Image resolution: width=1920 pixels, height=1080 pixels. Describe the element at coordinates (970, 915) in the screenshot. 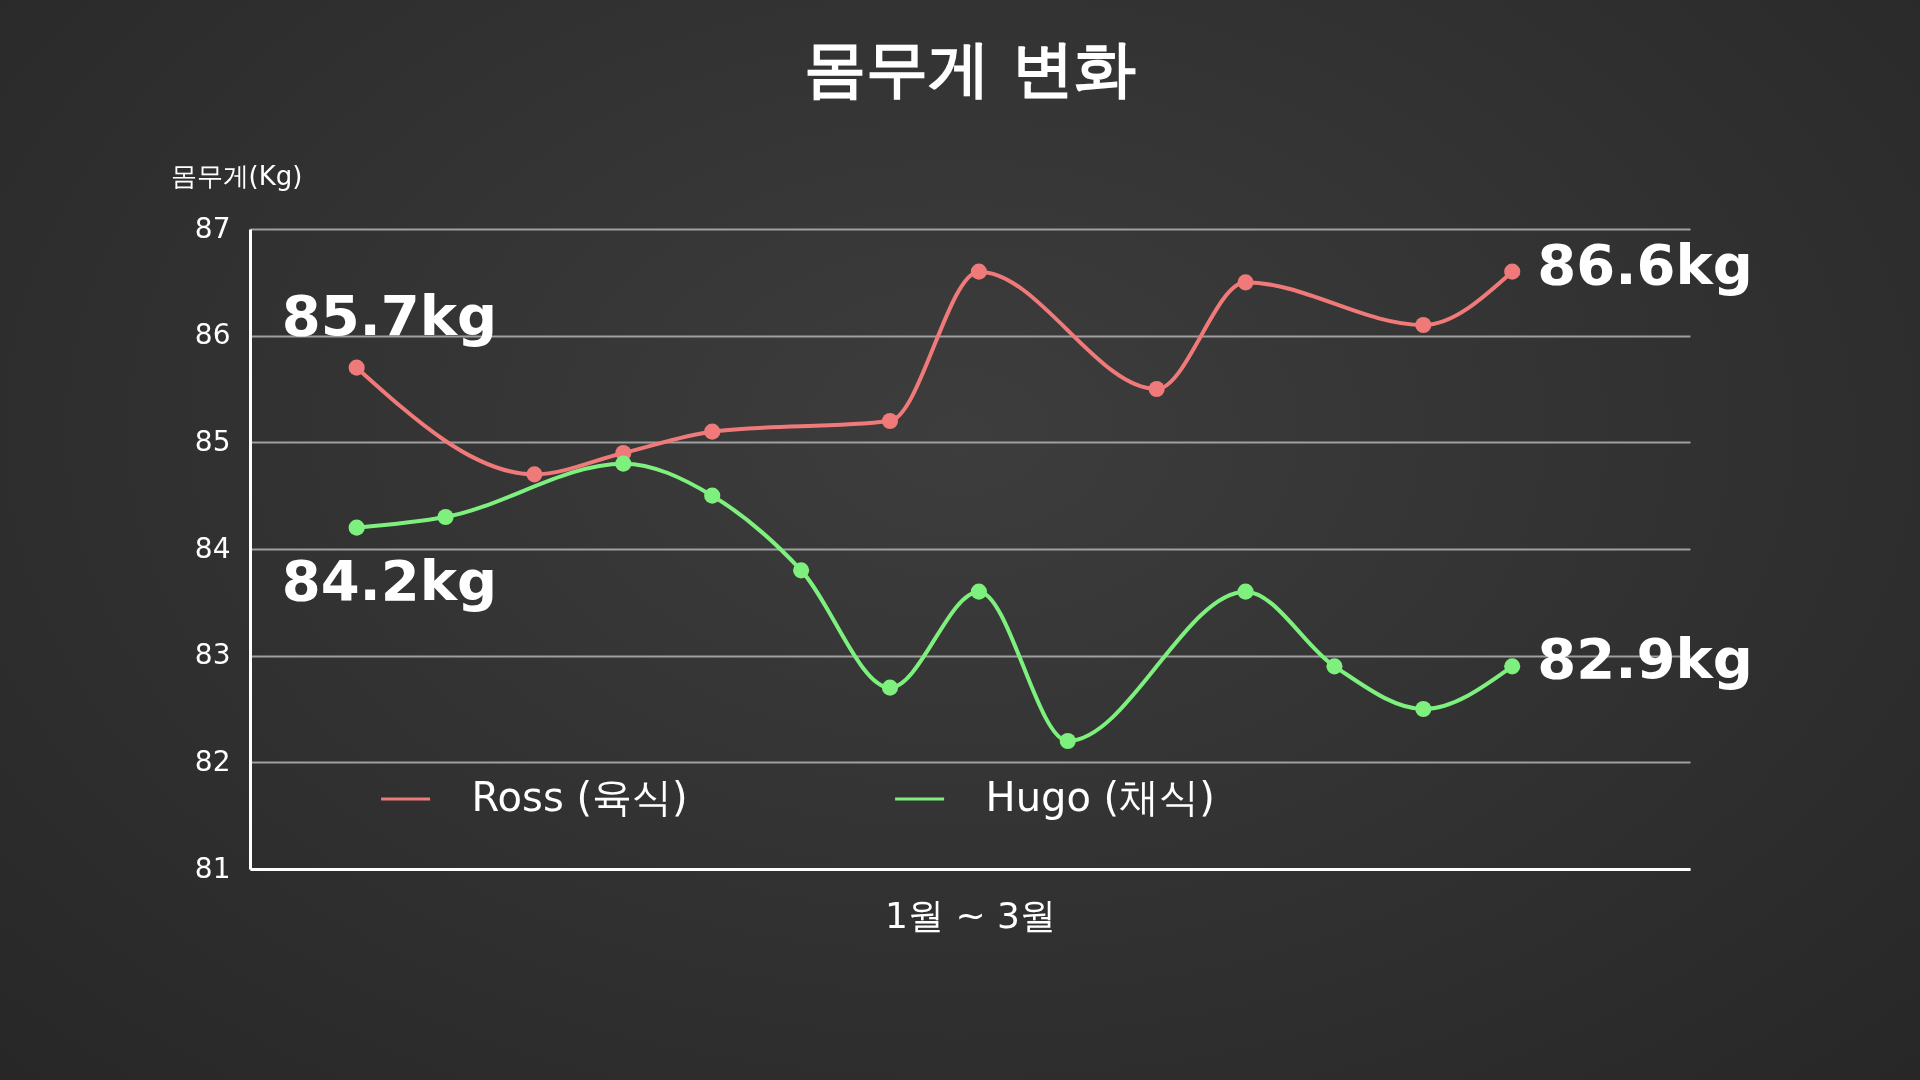

I see `x-axis-title: 1월 ~ 3월` at that location.